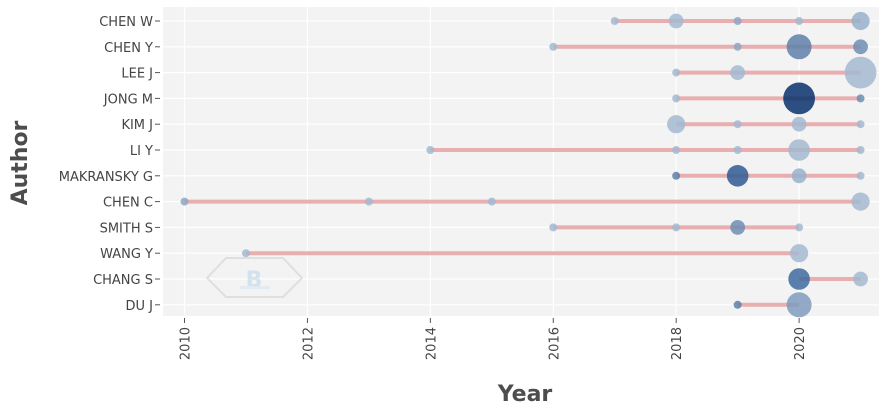  What do you see at coordinates (20, 162) in the screenshot?
I see `y-axis-title: Author` at bounding box center [20, 162].